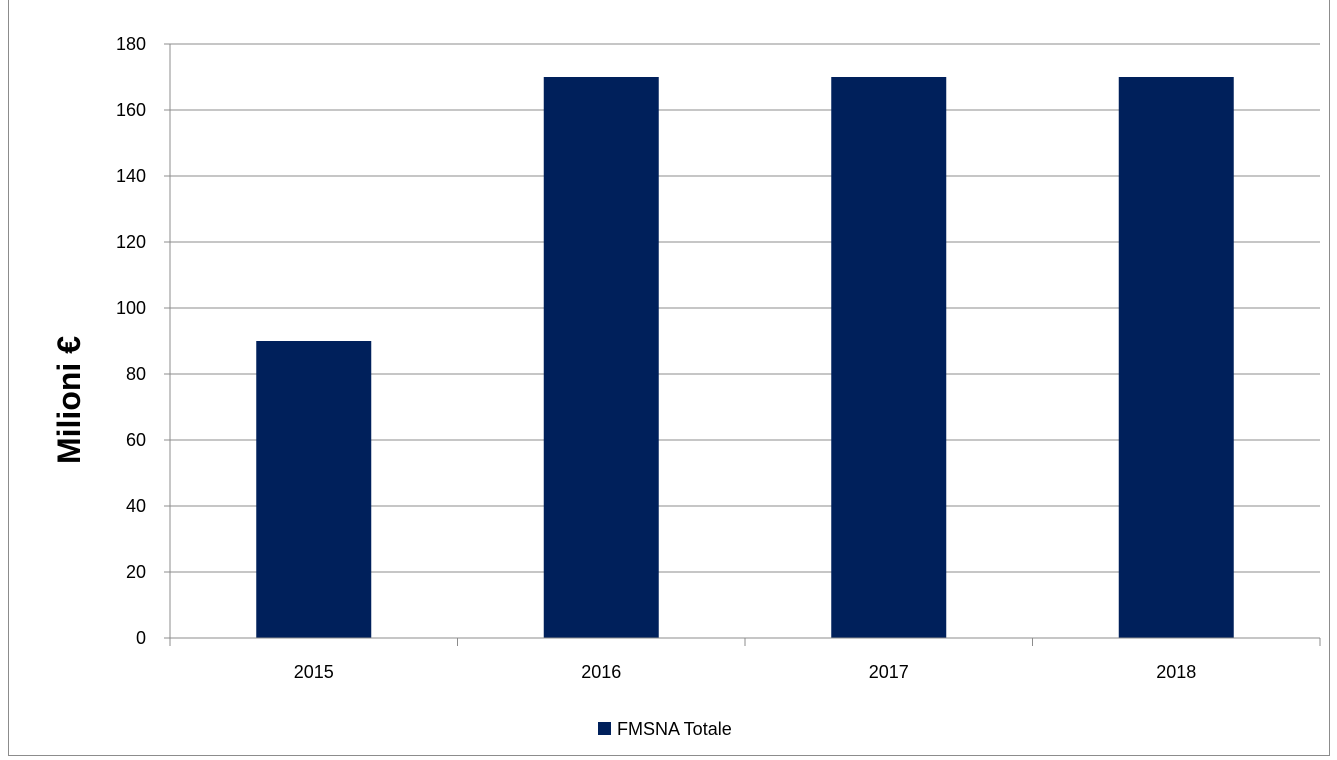  I want to click on y-axis-label: Milioni €, so click(69, 400).